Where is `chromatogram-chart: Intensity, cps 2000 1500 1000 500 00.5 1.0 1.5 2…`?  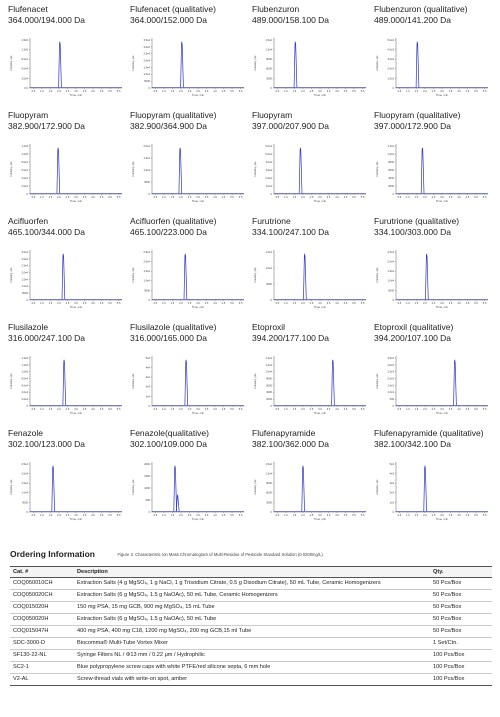
chromatogram-chart: Intensity, cps 2000 1500 1000 500 00.5 1.0 1.5 2… is located at coordinates (187, 491).